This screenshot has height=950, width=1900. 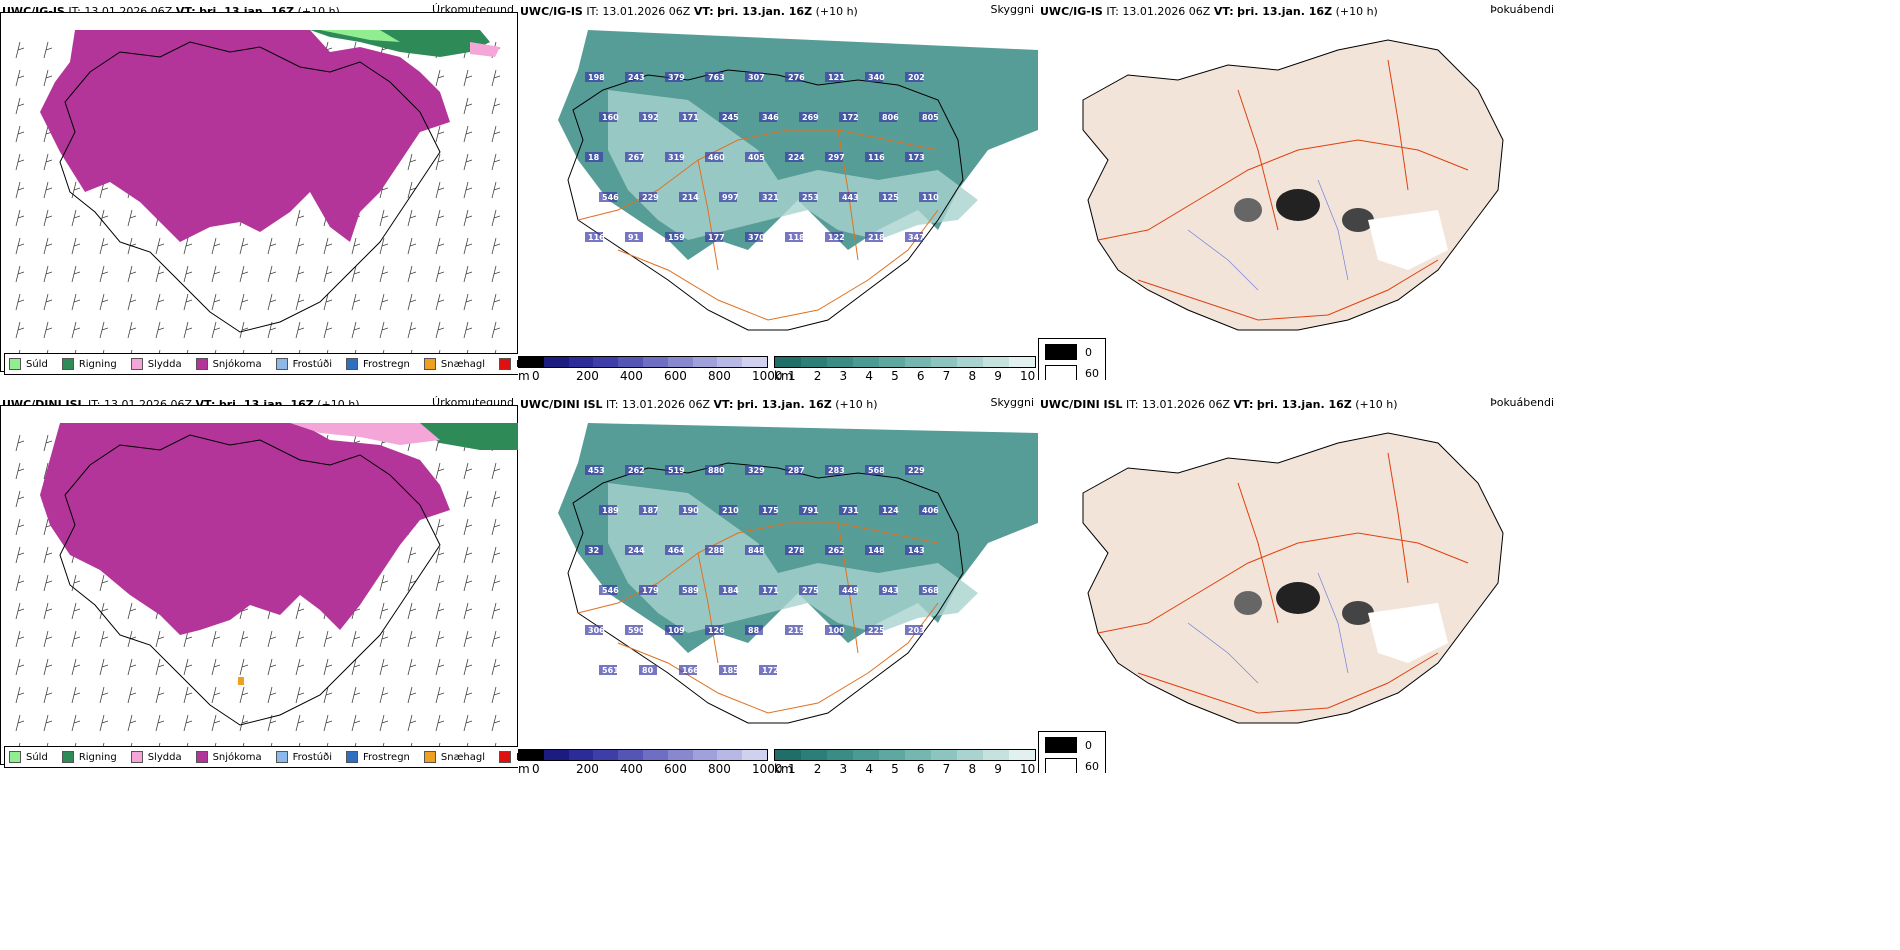 I want to click on fog-legend-item: 0, so click(x=1072, y=352).